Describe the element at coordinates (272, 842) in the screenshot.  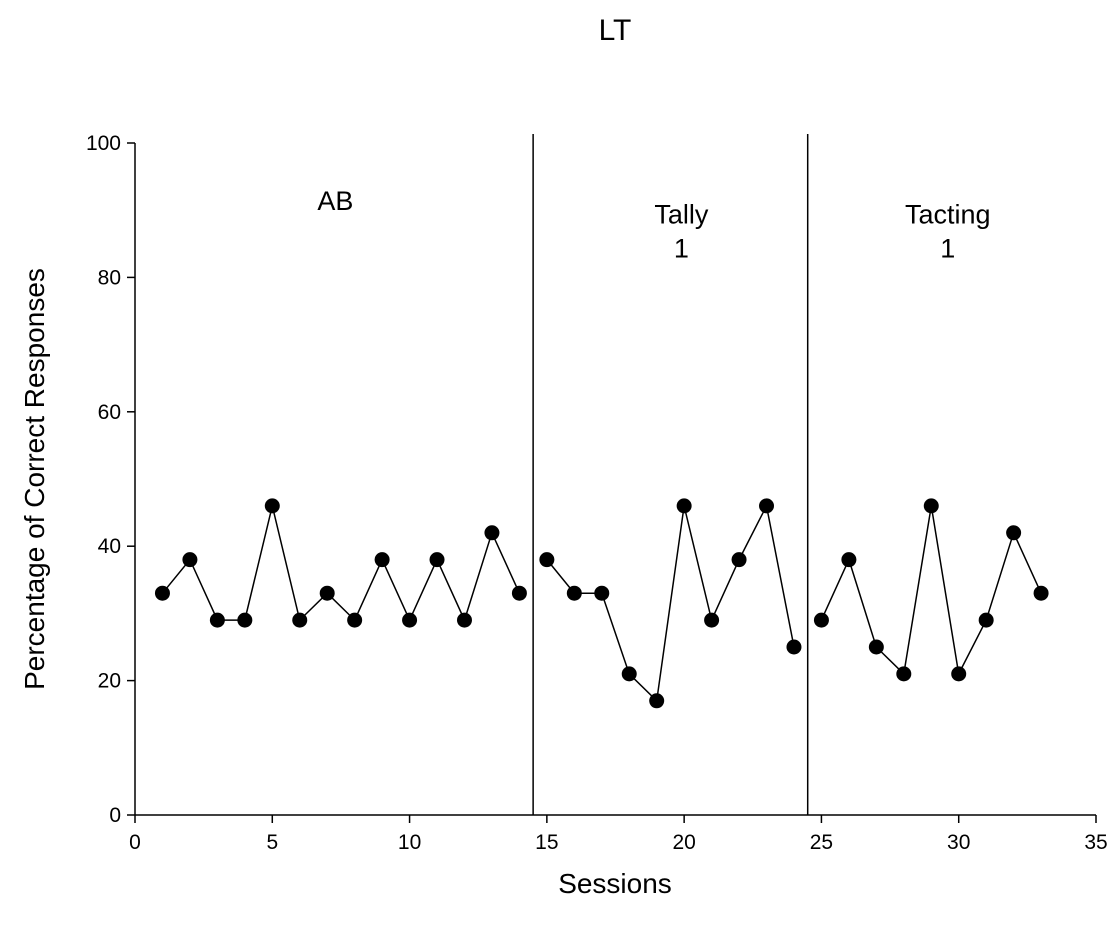
I see `x-tick-label: 5` at that location.